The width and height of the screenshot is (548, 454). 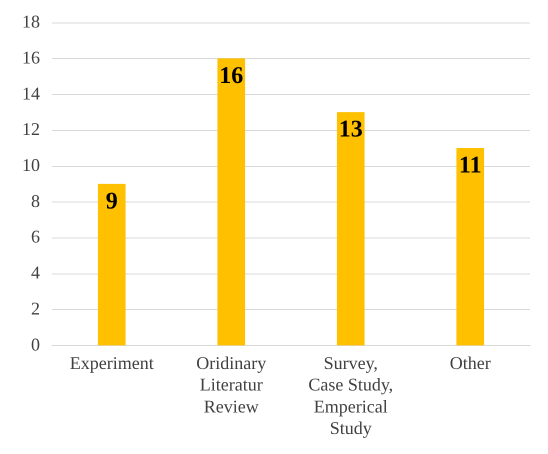 What do you see at coordinates (35, 200) in the screenshot?
I see `y-tick-label: 8` at bounding box center [35, 200].